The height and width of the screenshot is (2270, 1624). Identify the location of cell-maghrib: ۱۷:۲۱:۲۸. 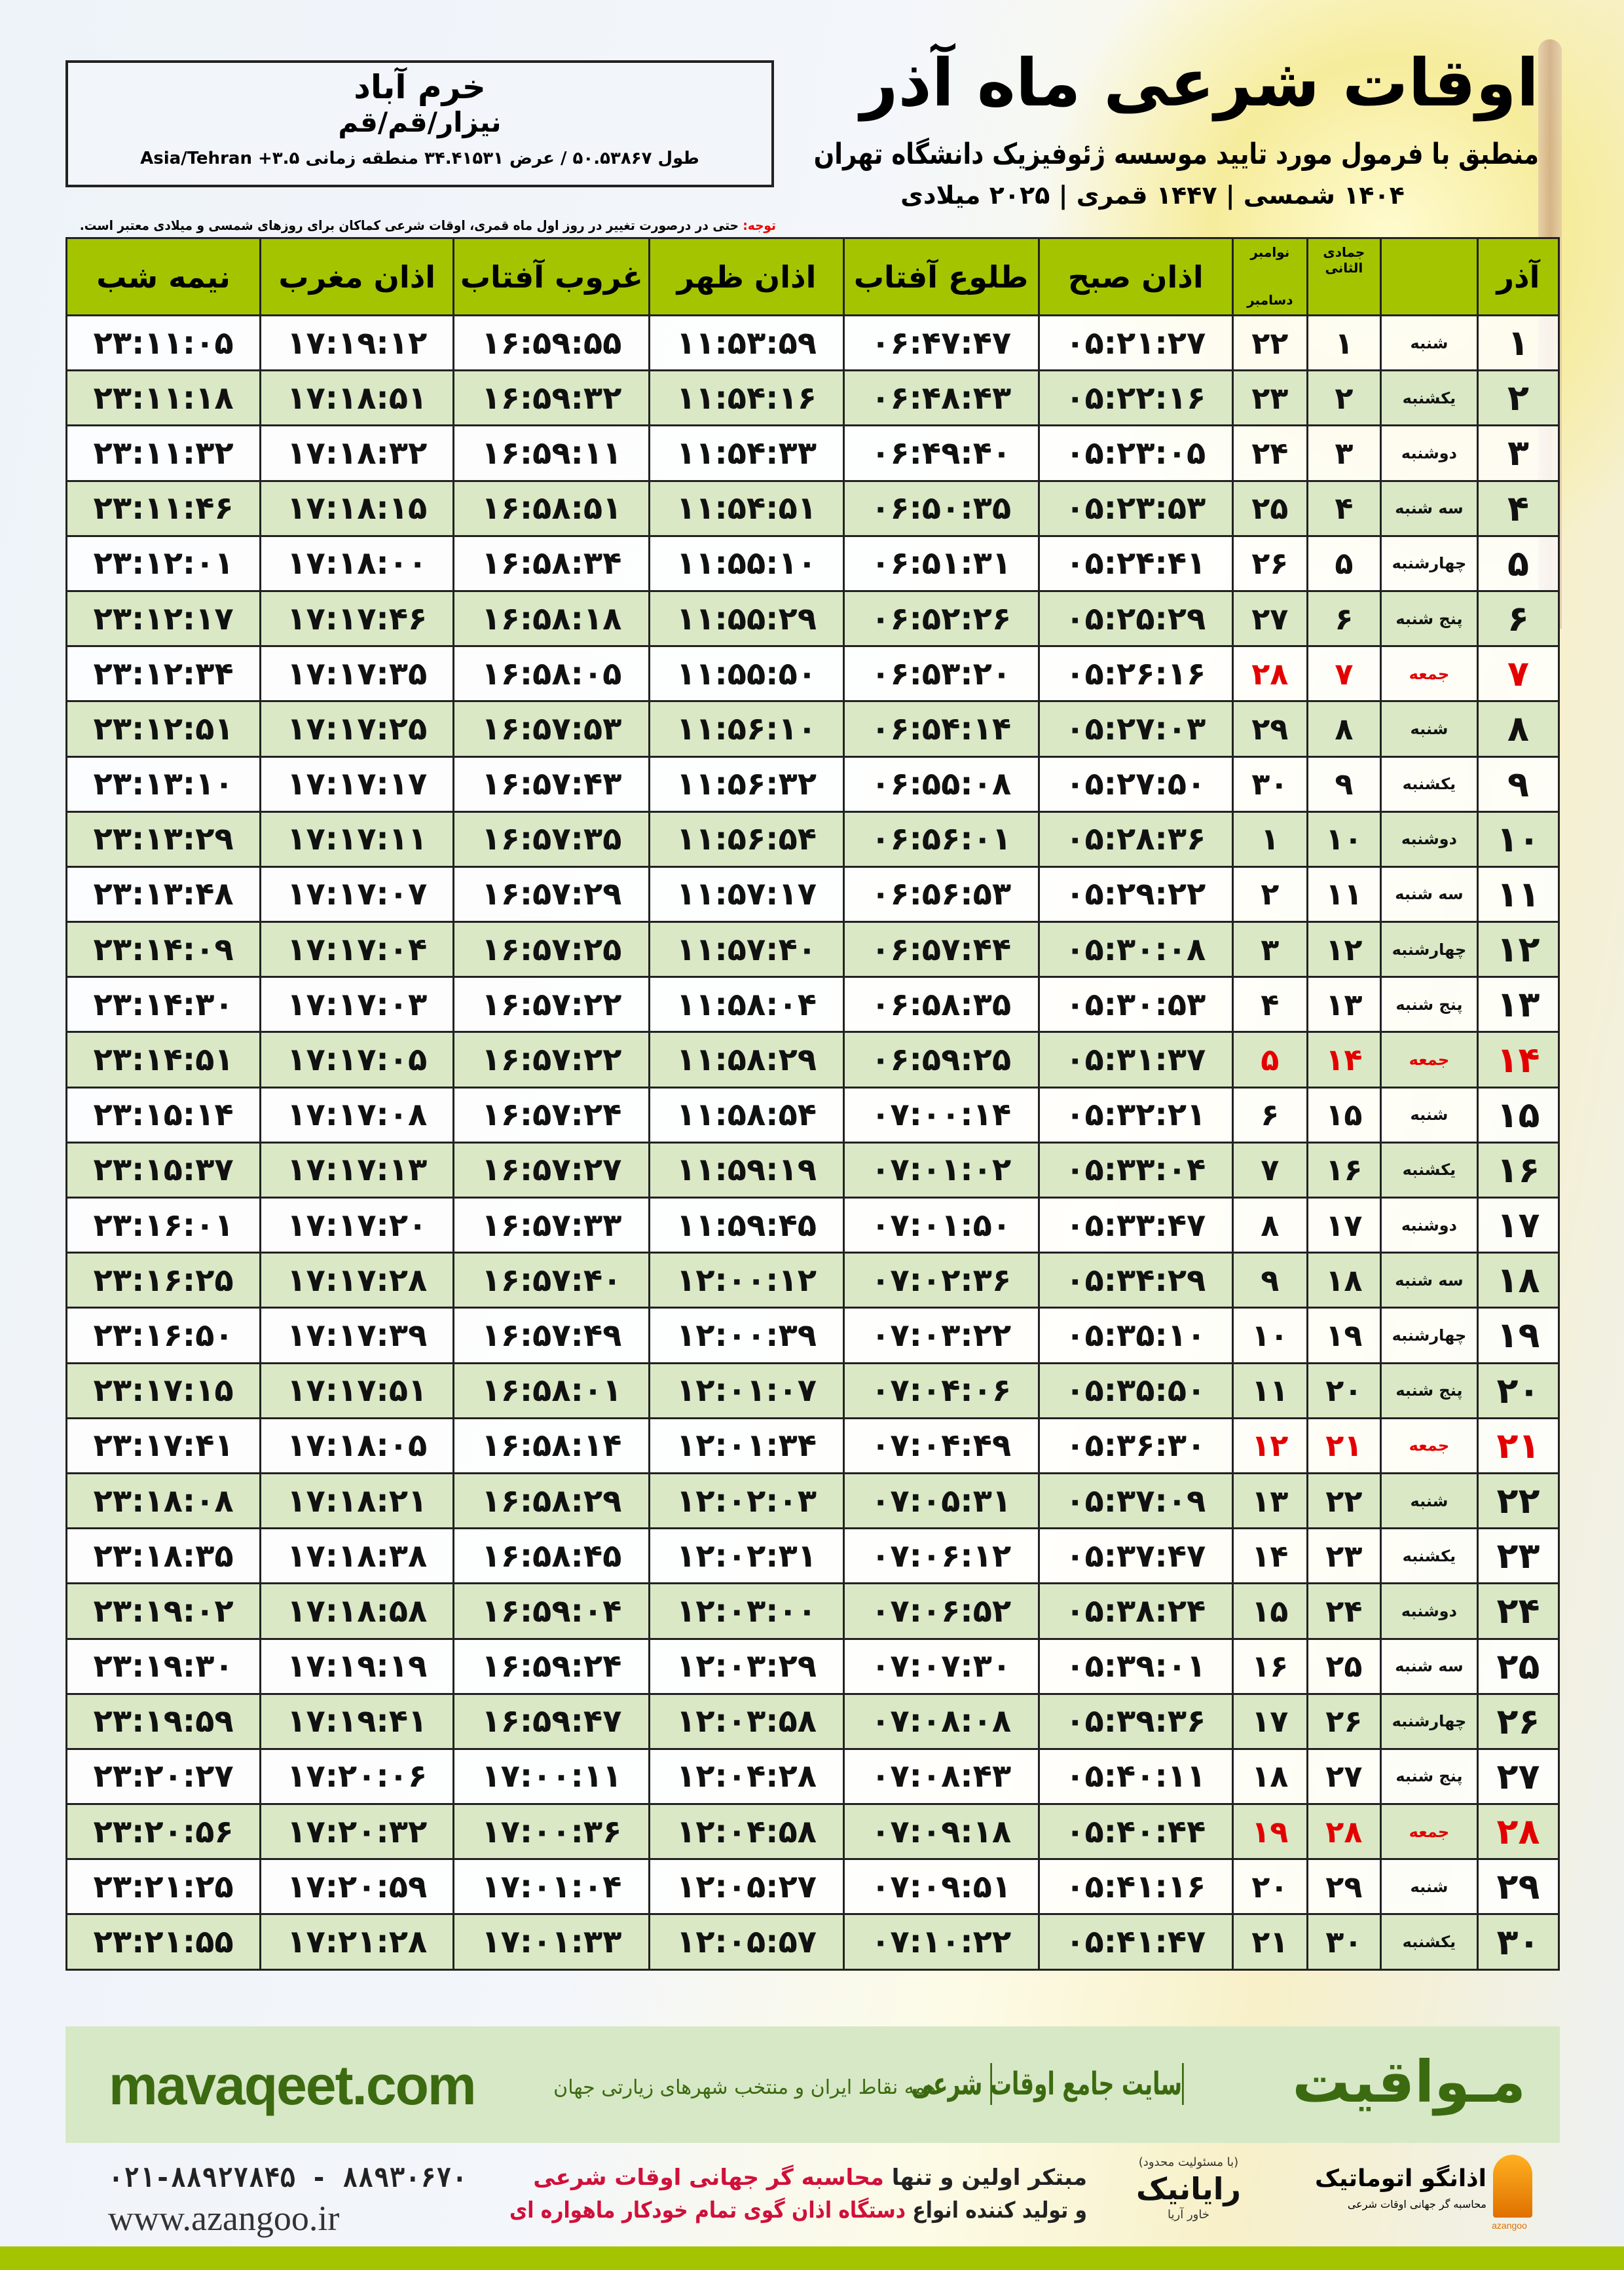
(357, 1942).